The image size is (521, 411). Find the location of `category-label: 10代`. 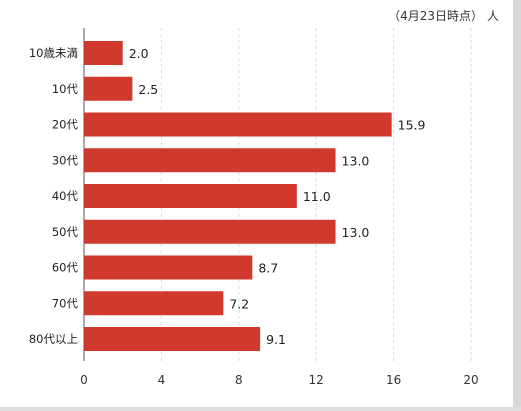

category-label: 10代 is located at coordinates (65, 89).